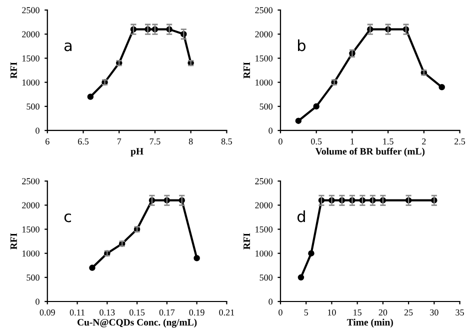 Image resolution: width=474 pixels, height=335 pixels. Describe the element at coordinates (370, 152) in the screenshot. I see `x-axis-title: Volume of BR buffer (mL)` at that location.